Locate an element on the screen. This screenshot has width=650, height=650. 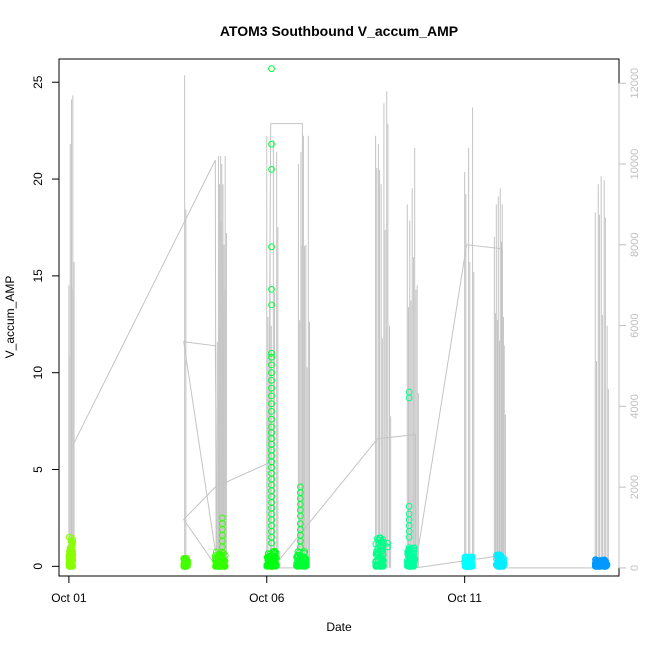
x-tick-label: Oct 11 is located at coordinates (464, 598).